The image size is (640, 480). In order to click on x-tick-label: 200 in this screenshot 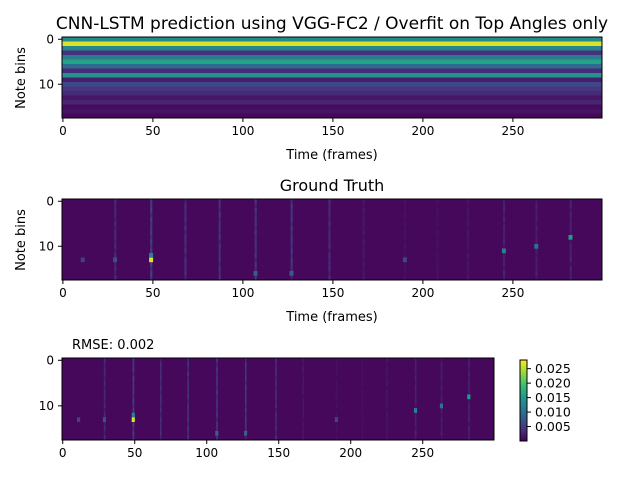, I will do `click(422, 131)`.